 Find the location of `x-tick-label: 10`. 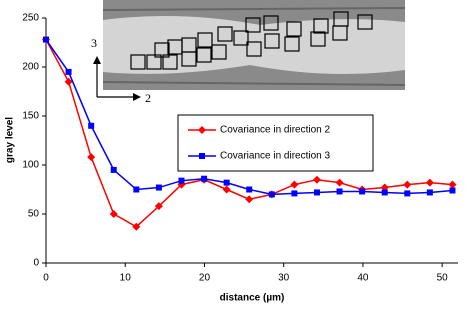

x-tick-label: 10 is located at coordinates (126, 278).